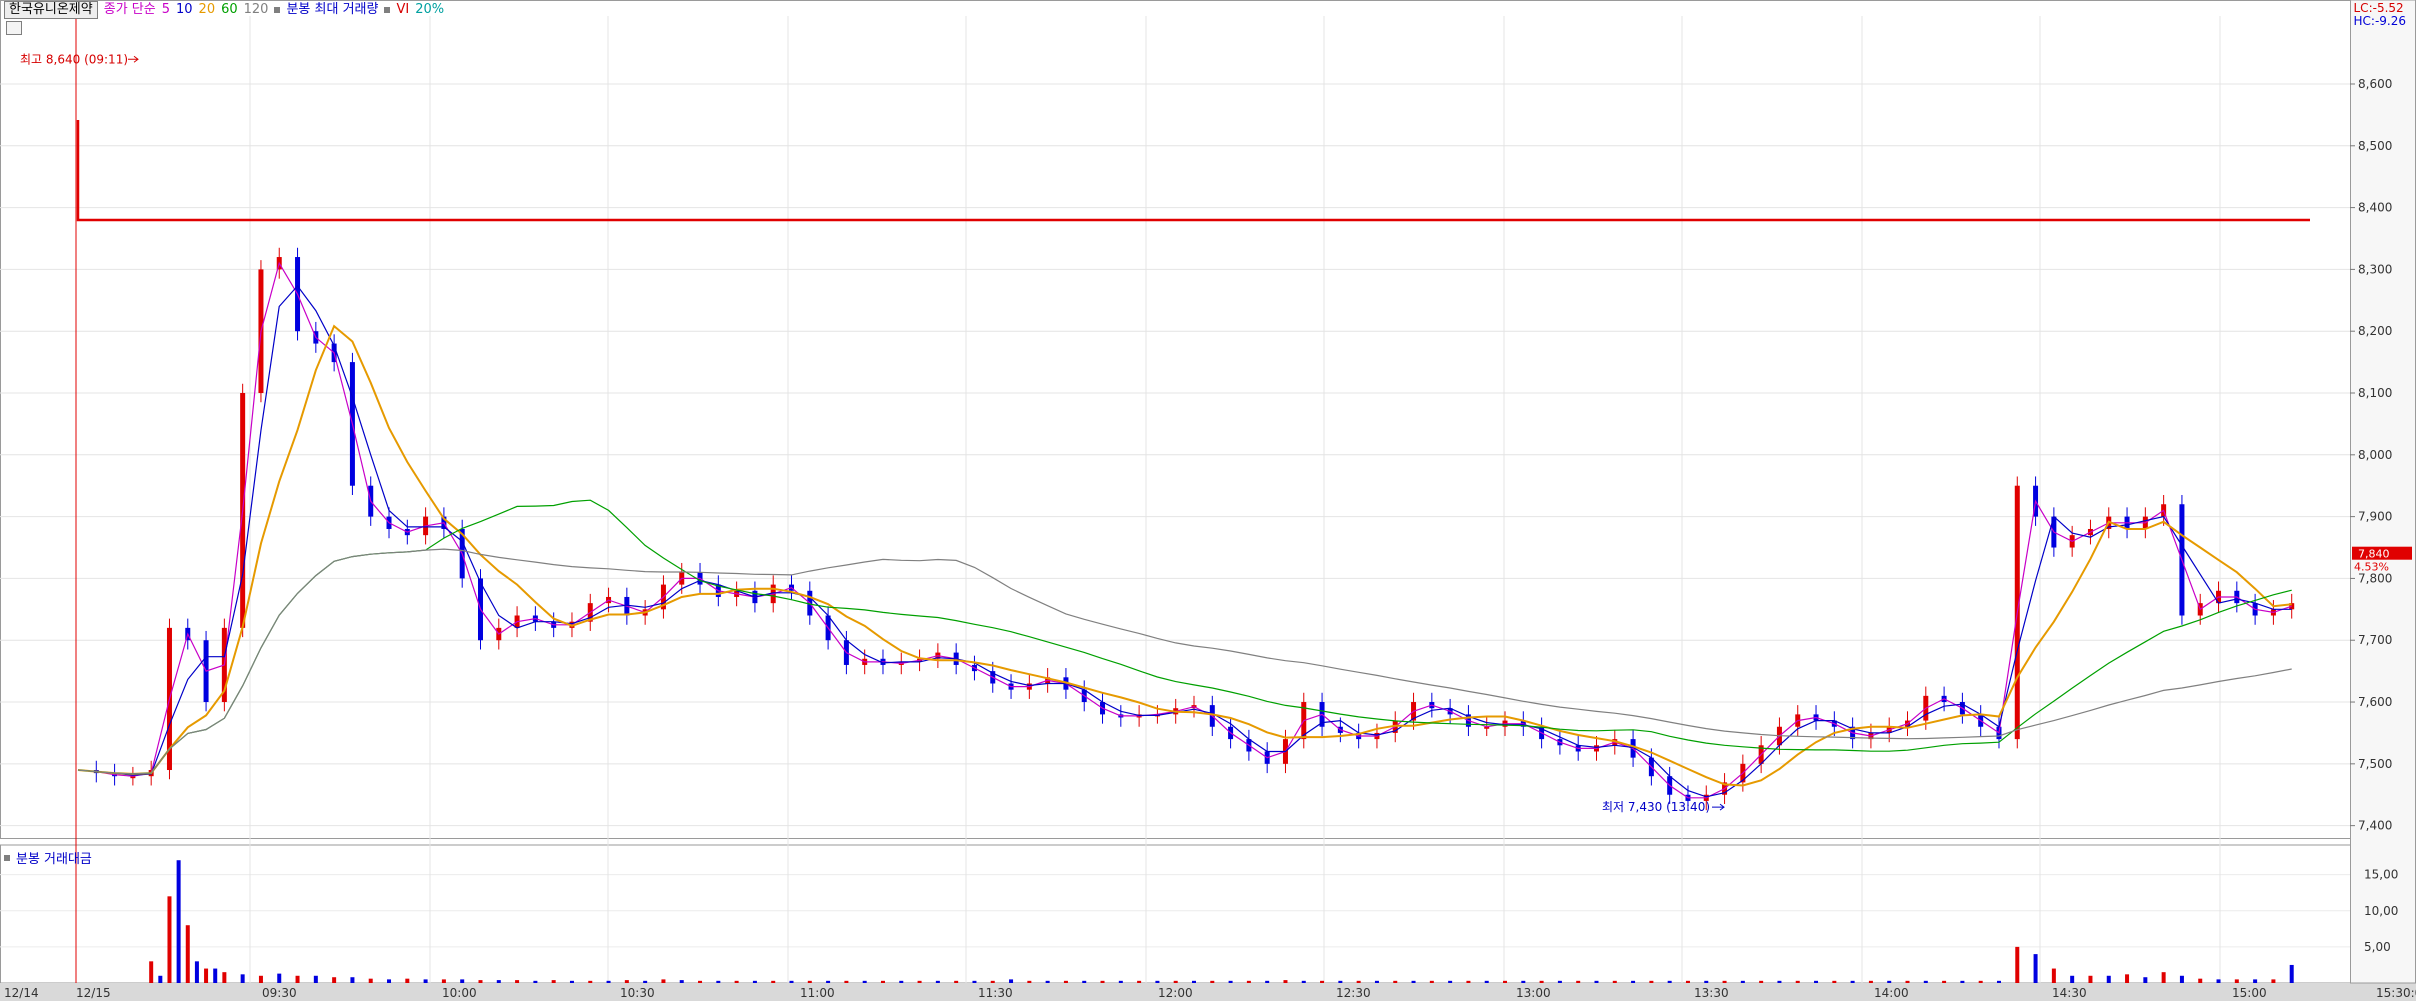  I want to click on ma-period-10: 10, so click(184, 9).